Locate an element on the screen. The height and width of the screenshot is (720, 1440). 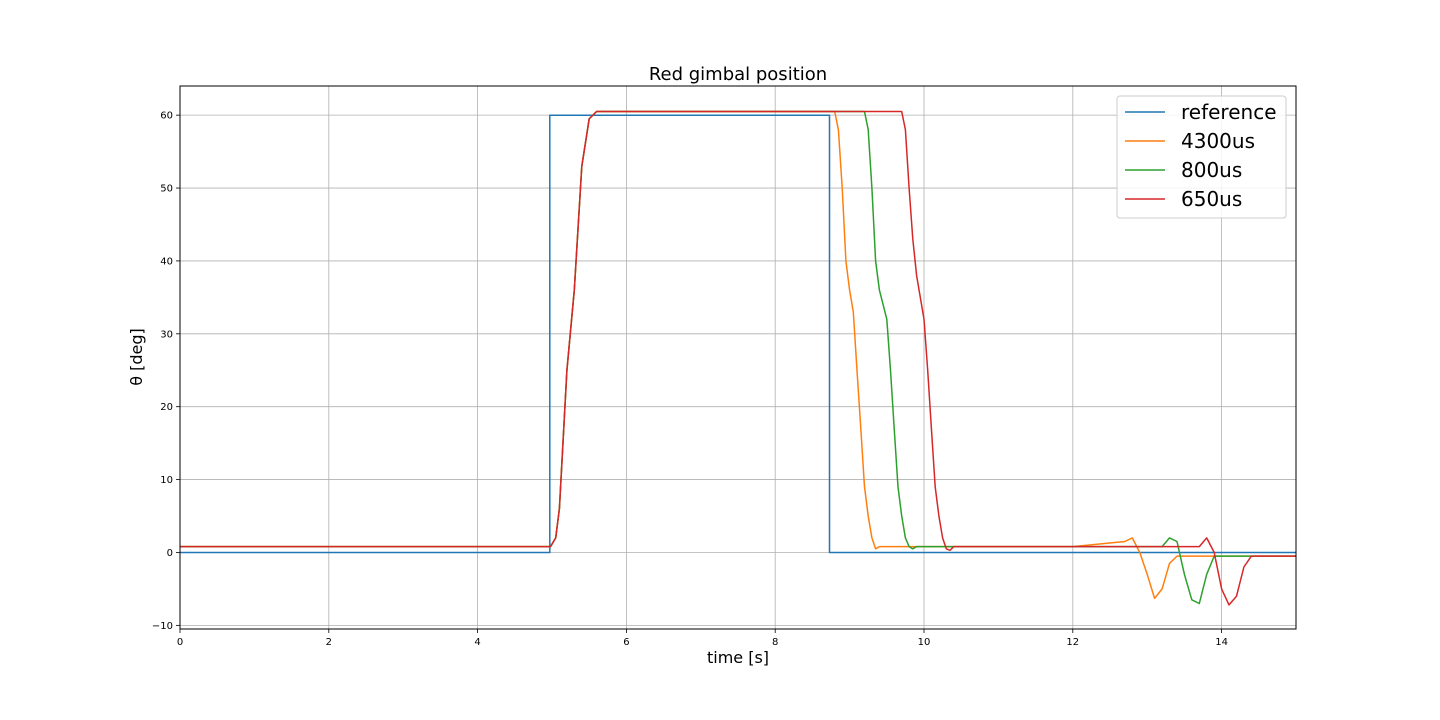
y-tick-label: 20 is located at coordinates (166, 407).